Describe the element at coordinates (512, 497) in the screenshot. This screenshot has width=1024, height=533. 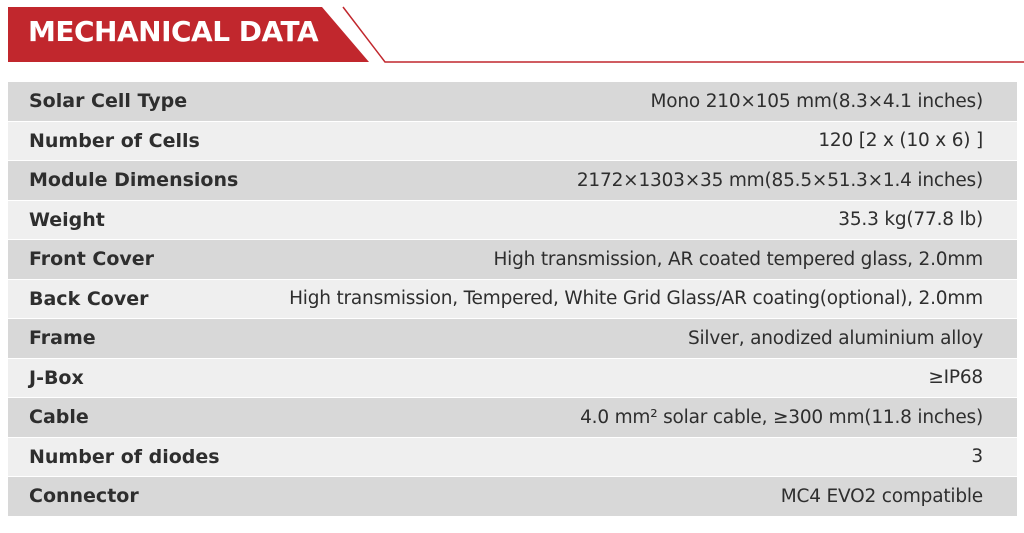
I see `table-row: Connector MC4 EVO2 compatible` at that location.